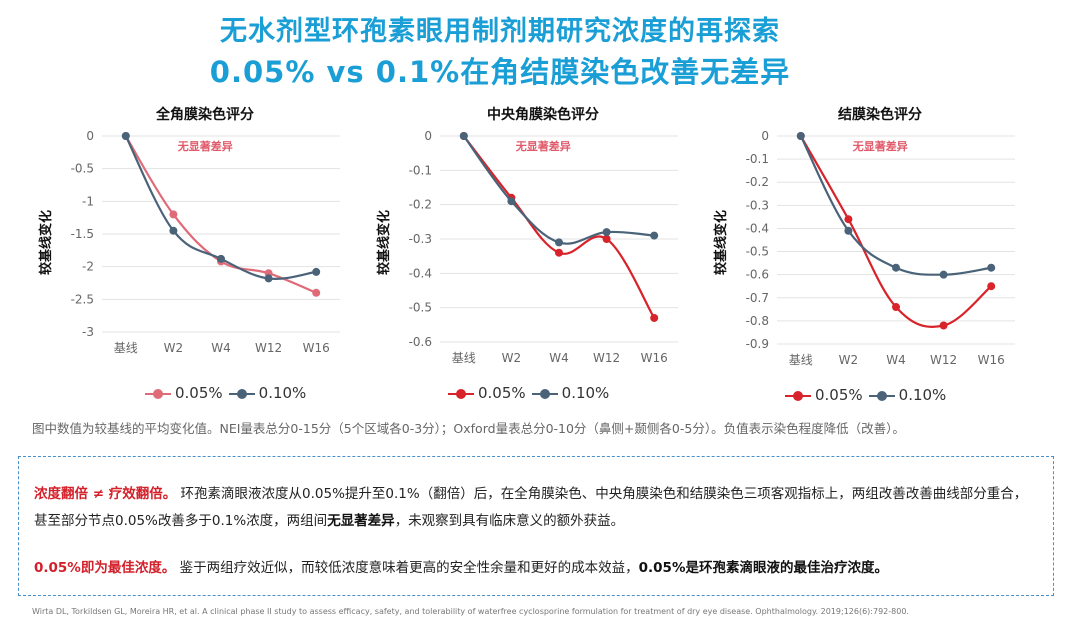 The height and width of the screenshot is (629, 1080). I want to click on y-tick-label: -3, so click(88, 332).